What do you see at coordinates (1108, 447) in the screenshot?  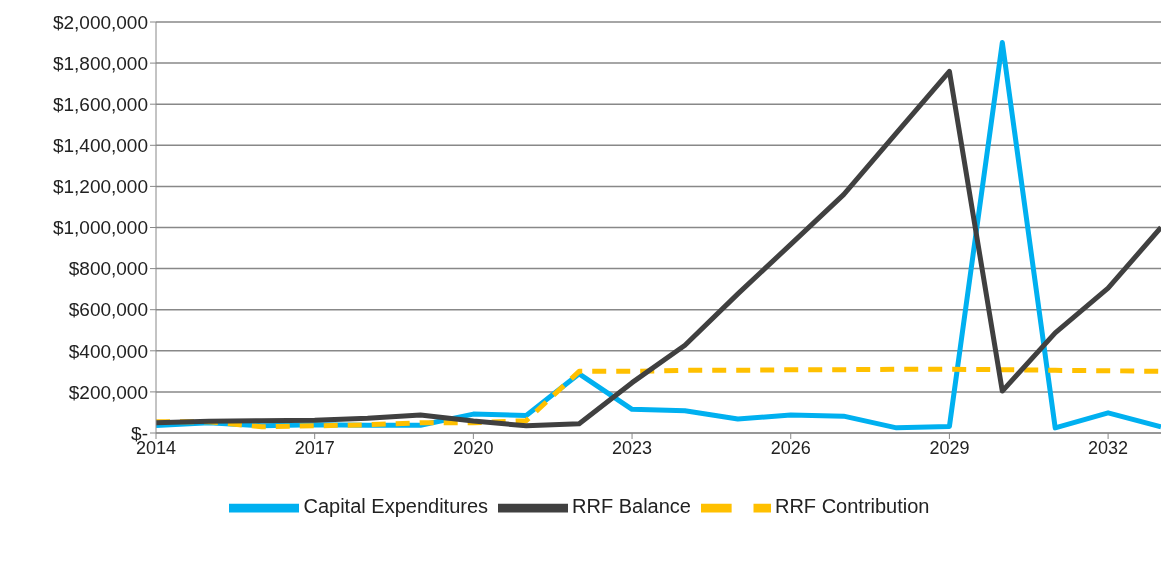 I see `x-tick-label: 2032` at bounding box center [1108, 447].